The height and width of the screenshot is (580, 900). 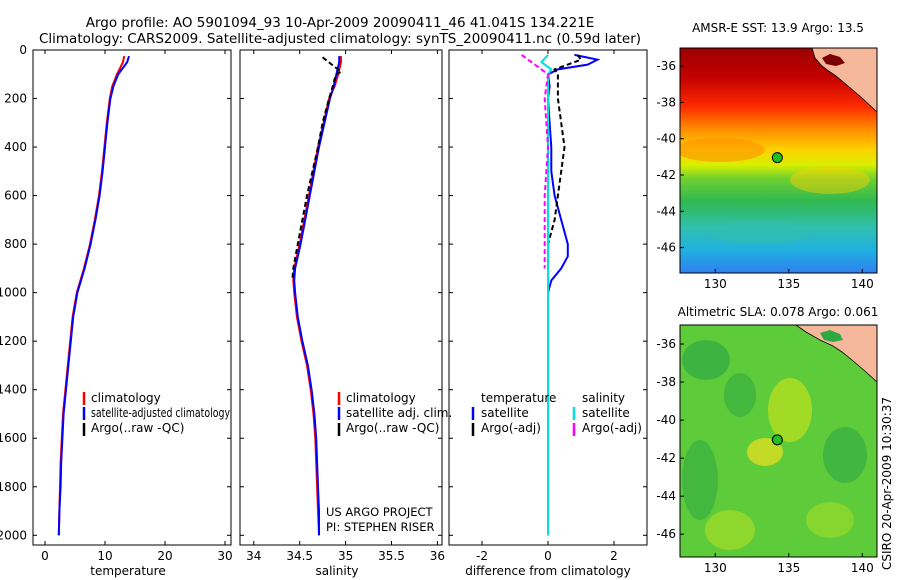 I want to click on side-timestamp-label: CSIRO 20-Apr-2009 10:30:37, so click(x=887, y=483).